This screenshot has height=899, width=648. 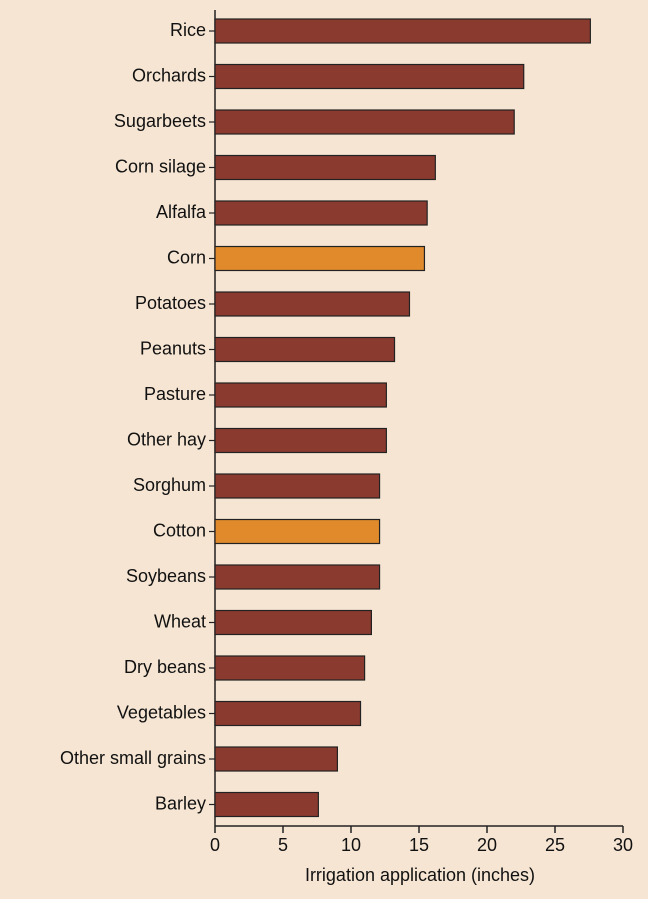 What do you see at coordinates (420, 875) in the screenshot?
I see `x-axis-title: Irrigation application (inches)` at bounding box center [420, 875].